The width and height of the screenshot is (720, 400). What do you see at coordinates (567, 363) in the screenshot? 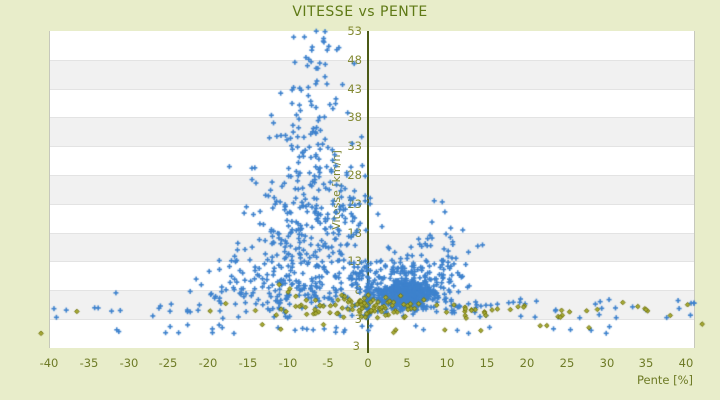
I see `x-axis-tick-label: 25` at bounding box center [567, 363].